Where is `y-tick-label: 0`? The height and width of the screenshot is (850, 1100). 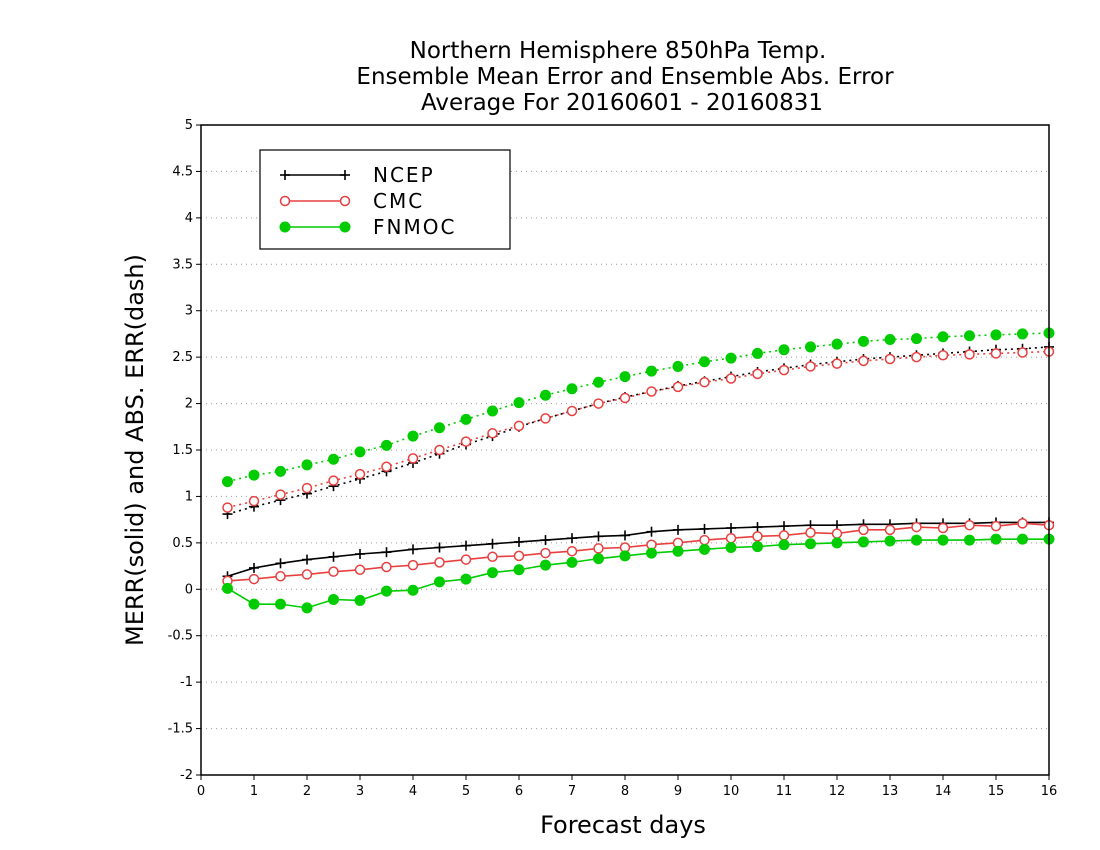 y-tick-label: 0 is located at coordinates (189, 589).